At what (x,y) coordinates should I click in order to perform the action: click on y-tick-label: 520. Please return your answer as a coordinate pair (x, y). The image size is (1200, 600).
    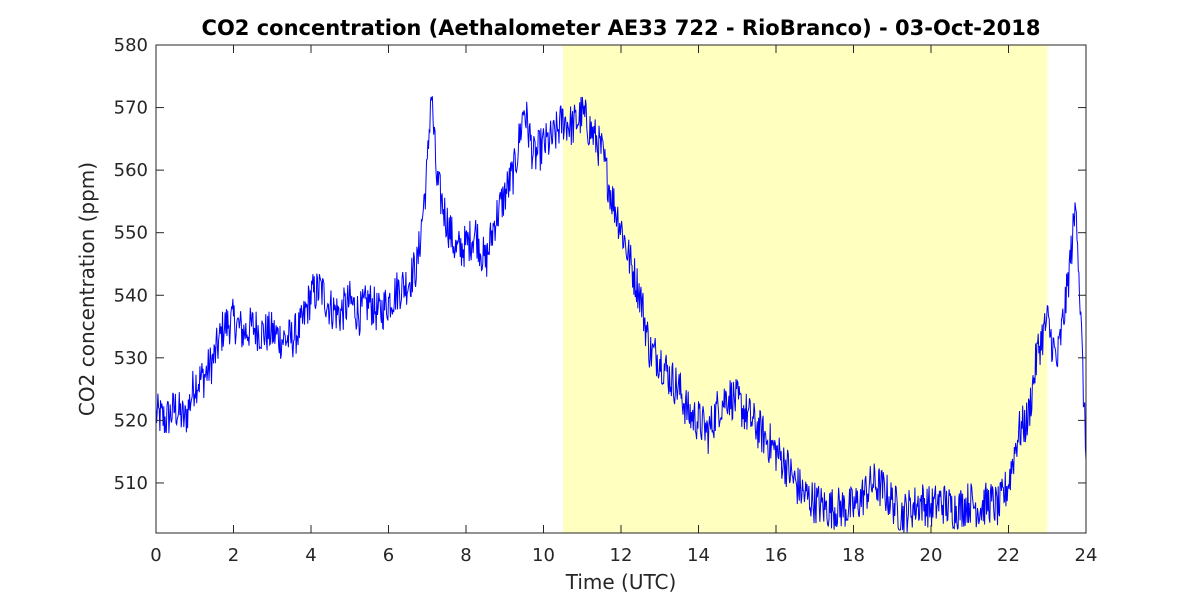
    Looking at the image, I should click on (131, 420).